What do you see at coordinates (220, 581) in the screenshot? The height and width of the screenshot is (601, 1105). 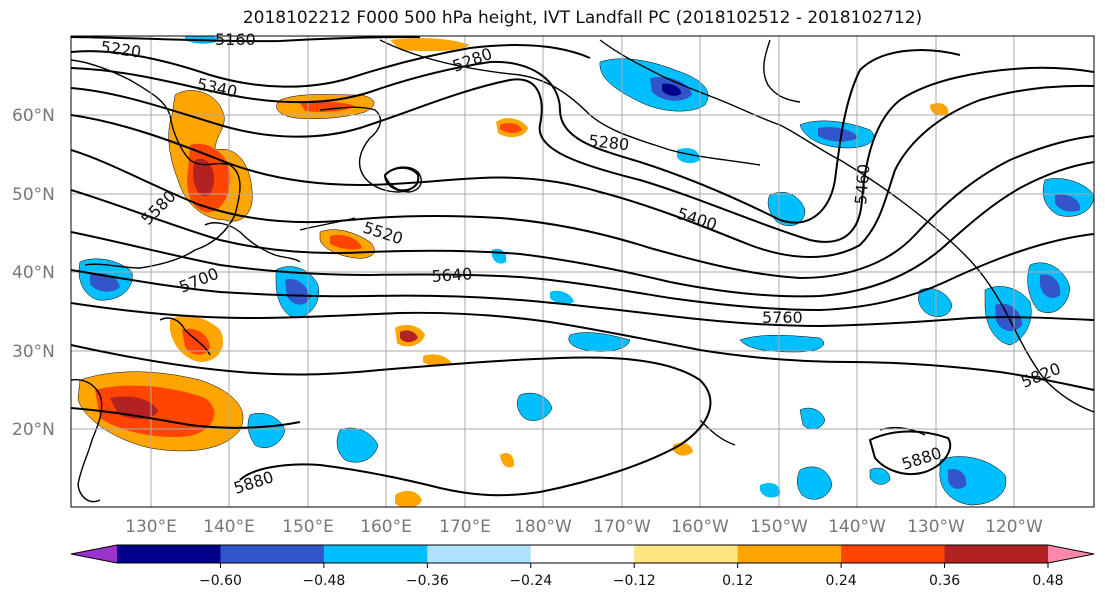 I see `colorbar-tick-label: −0.60` at bounding box center [220, 581].